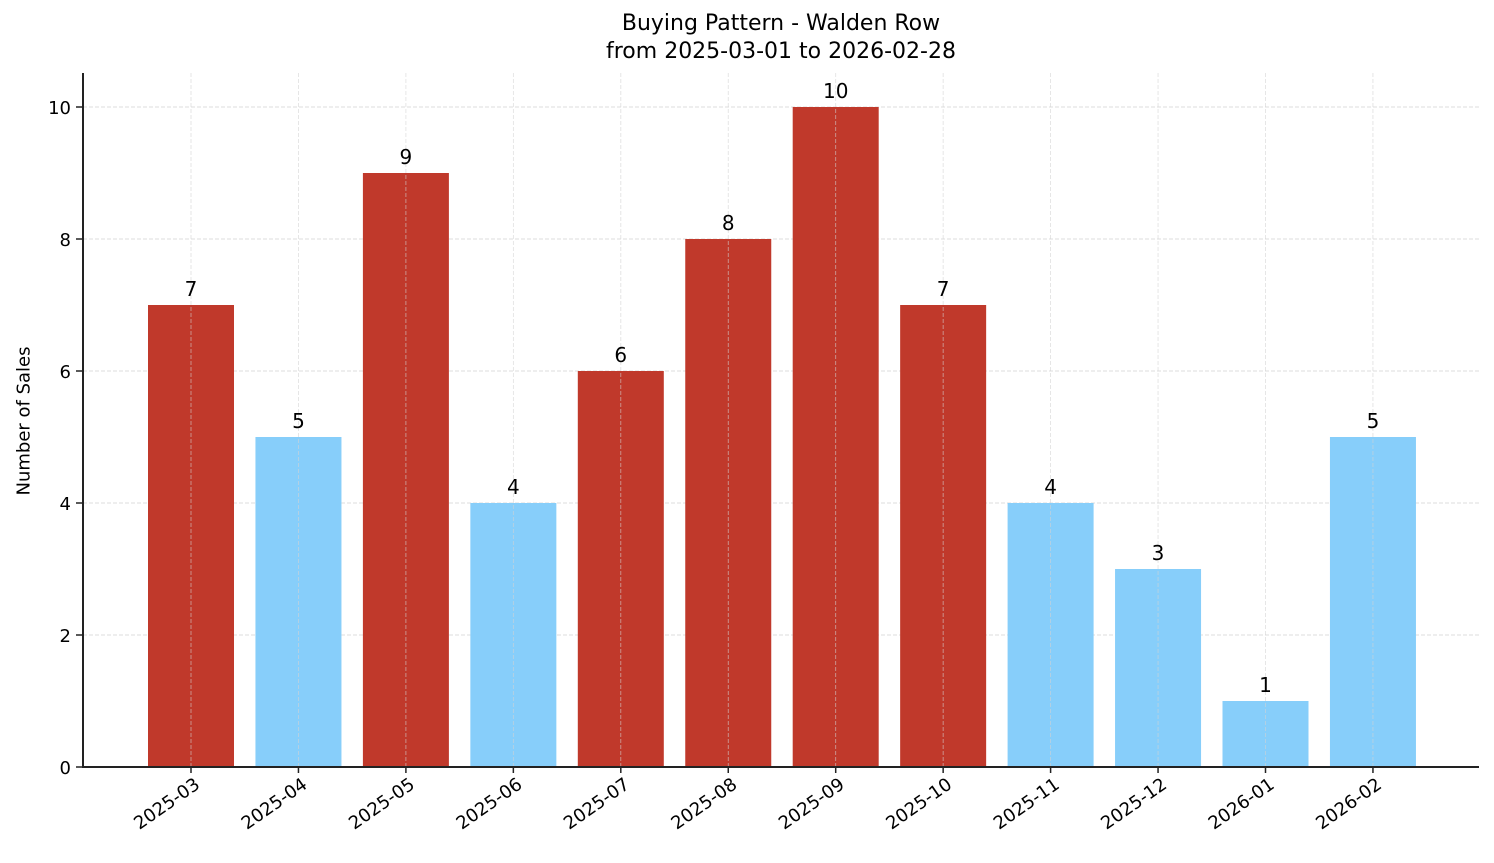  What do you see at coordinates (835, 91) in the screenshot?
I see `data-label: 10` at bounding box center [835, 91].